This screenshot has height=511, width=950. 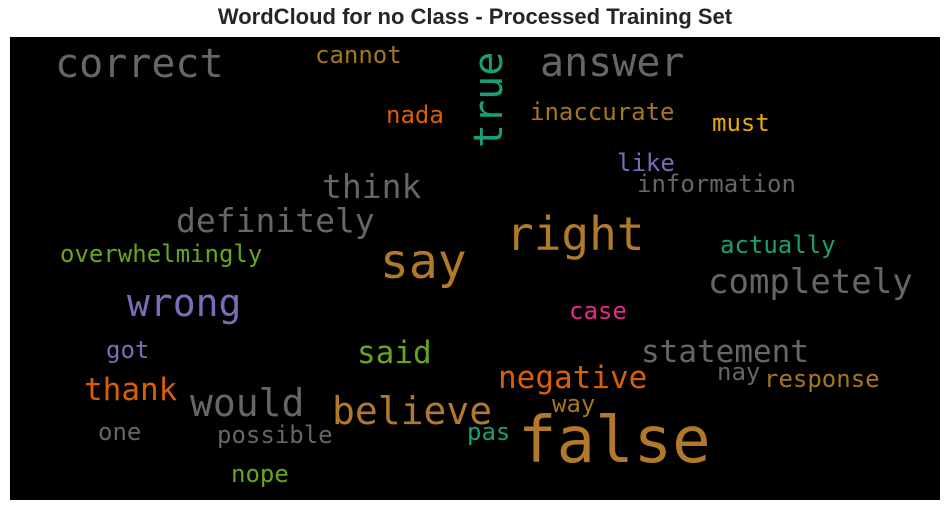 I want to click on word-correct: correct, so click(x=139, y=64).